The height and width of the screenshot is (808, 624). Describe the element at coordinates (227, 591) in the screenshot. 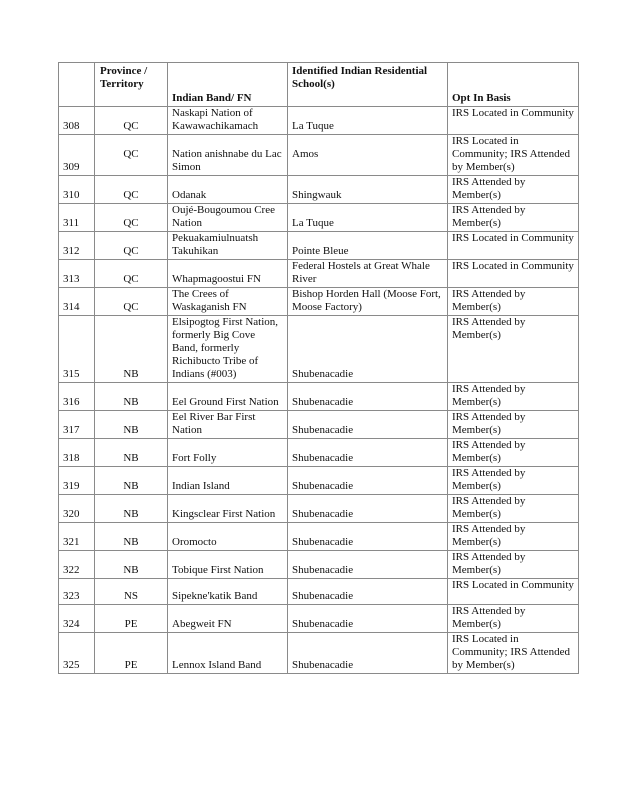

I see `band-cell: Sipekne'katik Band` at that location.